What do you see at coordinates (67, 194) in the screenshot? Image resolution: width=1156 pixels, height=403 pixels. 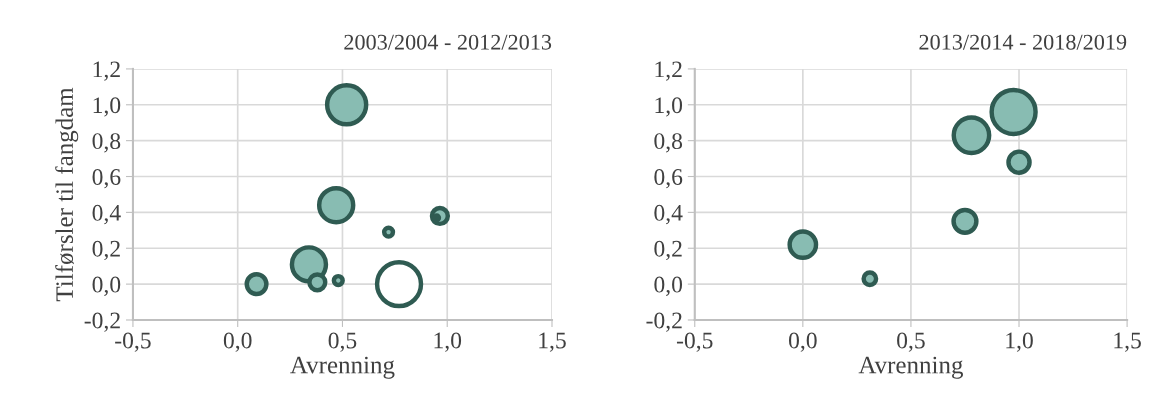 I see `y-axis-title: Tilførsler til fangdam` at bounding box center [67, 194].